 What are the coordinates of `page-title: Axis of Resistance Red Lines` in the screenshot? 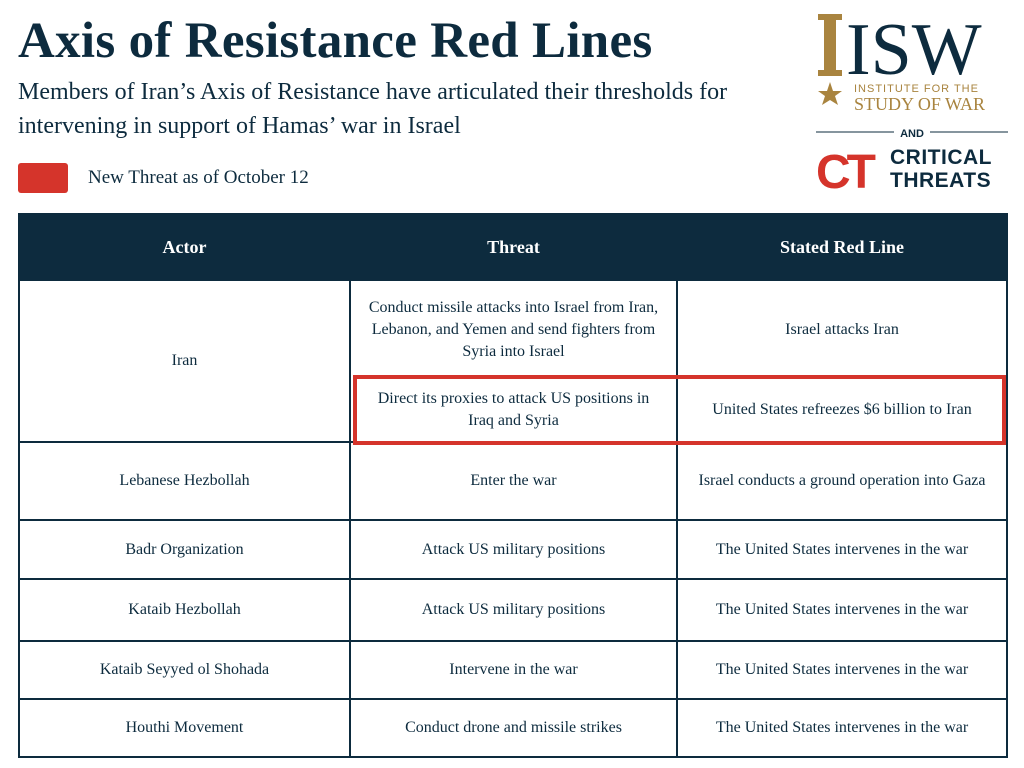 It's located at (335, 41).